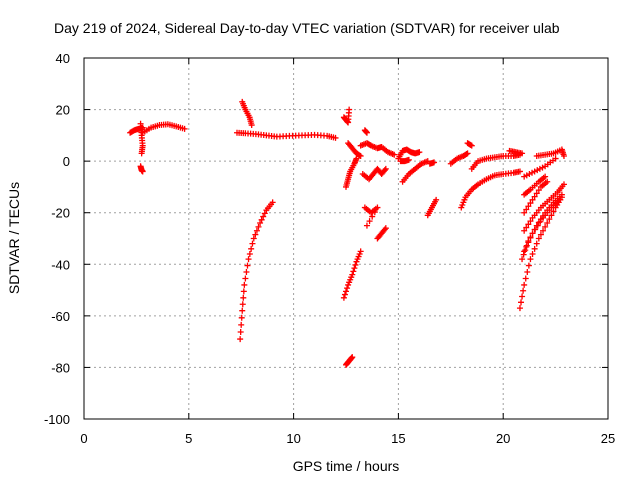 This screenshot has height=480, width=640. What do you see at coordinates (544, 207) in the screenshot?
I see `series-arc-ae` at bounding box center [544, 207].